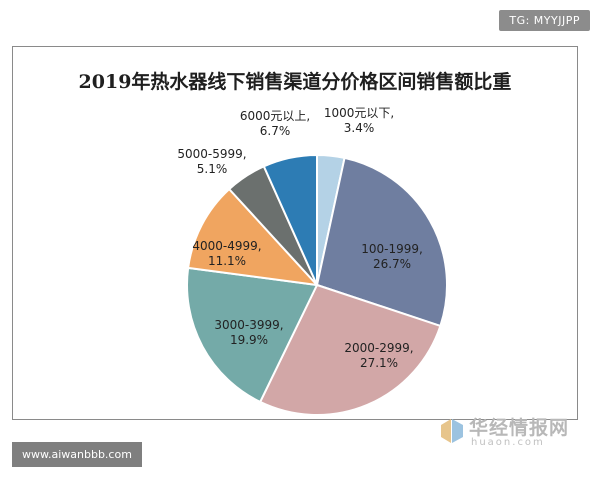  I want to click on logo-domain: huaon.com, so click(508, 442).